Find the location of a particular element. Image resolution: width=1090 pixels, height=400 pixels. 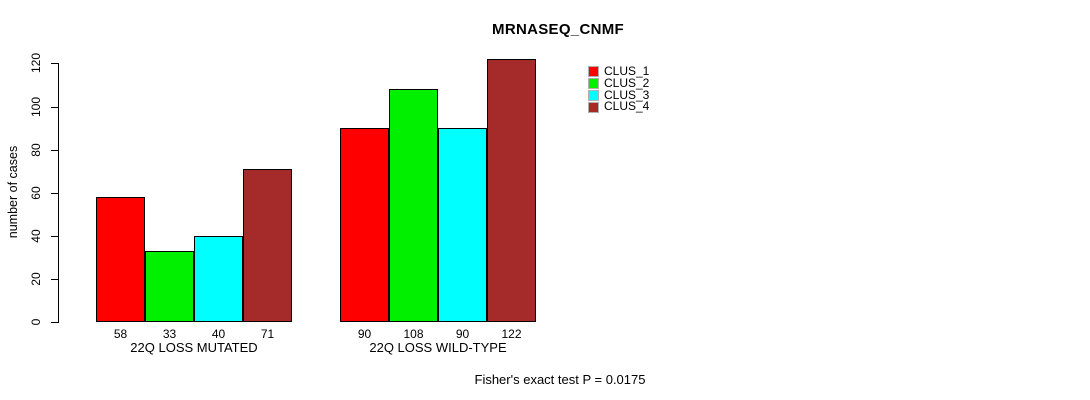

bar-value-label: 108 is located at coordinates (413, 334).